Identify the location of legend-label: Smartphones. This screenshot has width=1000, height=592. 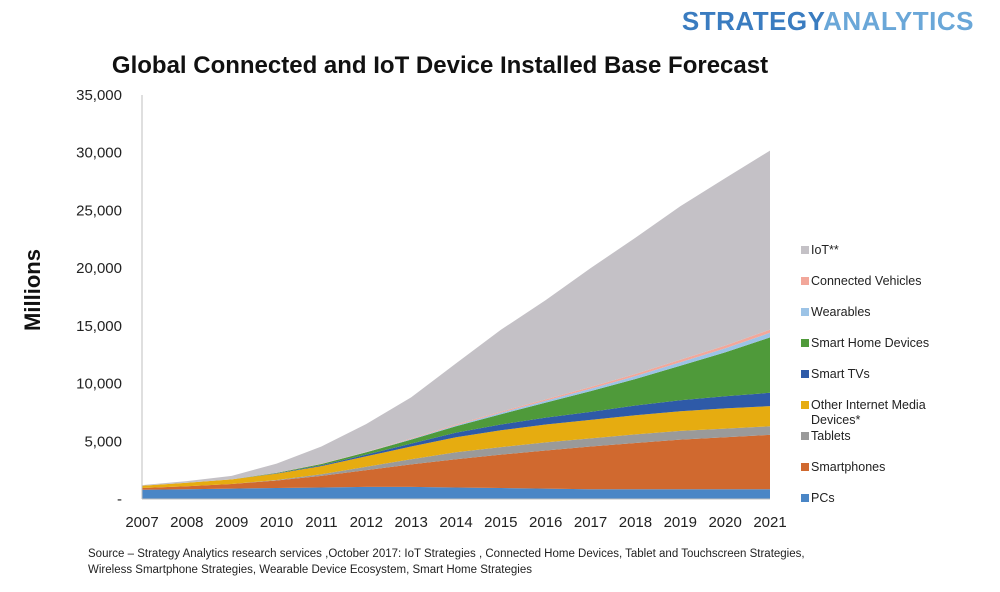
(848, 467).